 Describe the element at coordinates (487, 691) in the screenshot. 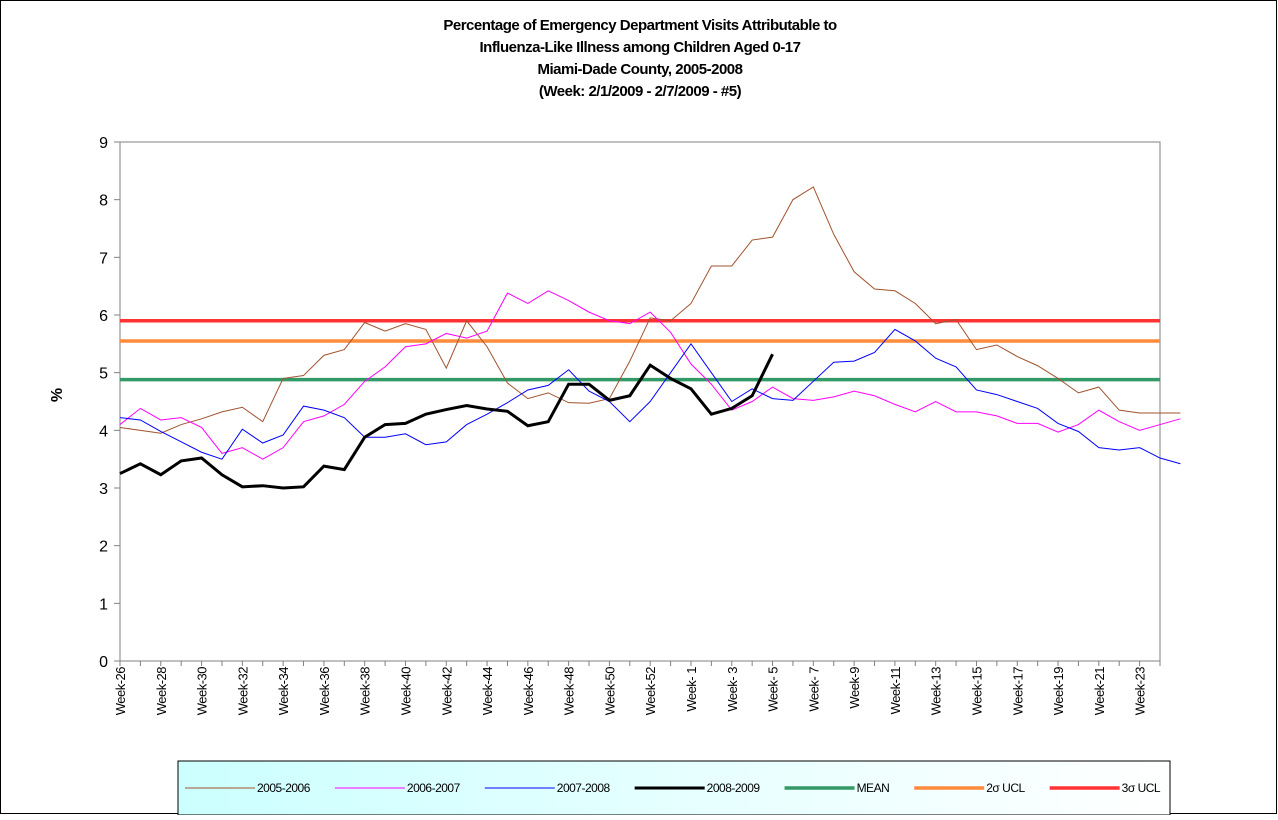

I see `x-tick-label: Week-44` at that location.